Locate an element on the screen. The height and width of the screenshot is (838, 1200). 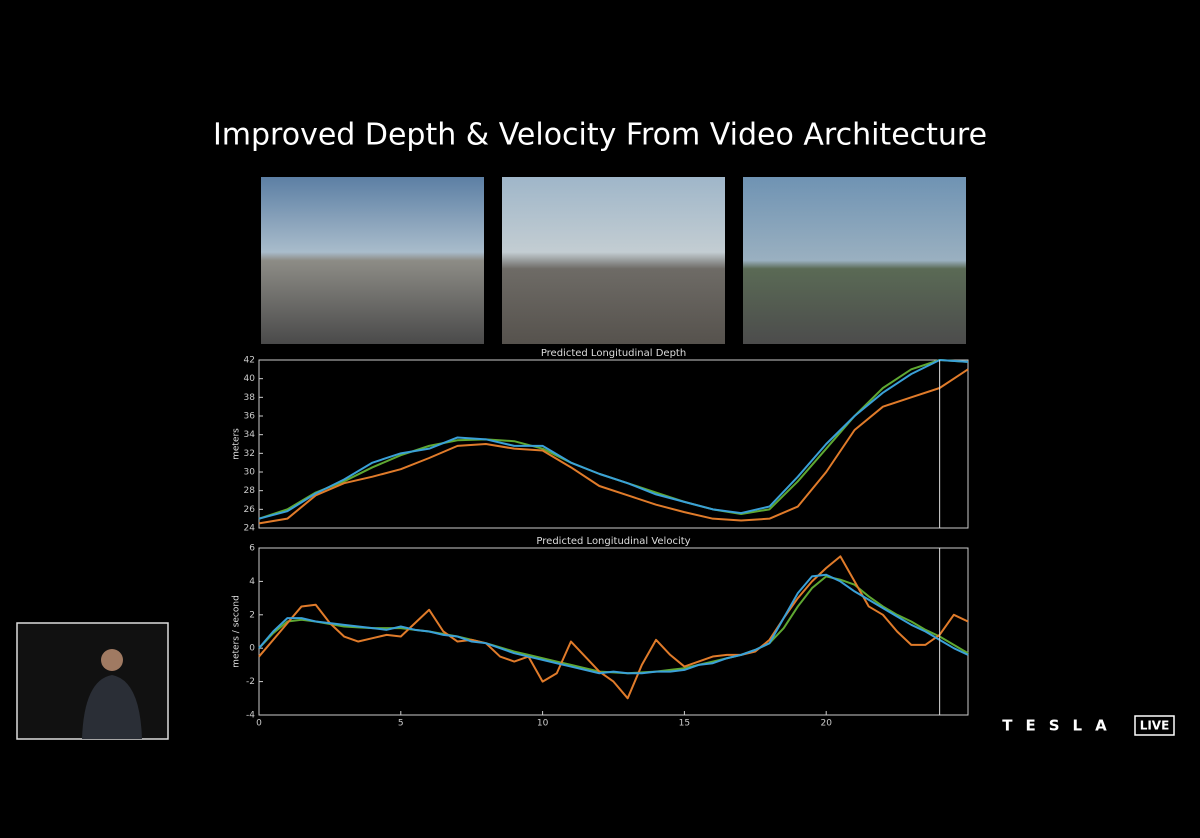
live-badge is located at coordinates (1154, 725).